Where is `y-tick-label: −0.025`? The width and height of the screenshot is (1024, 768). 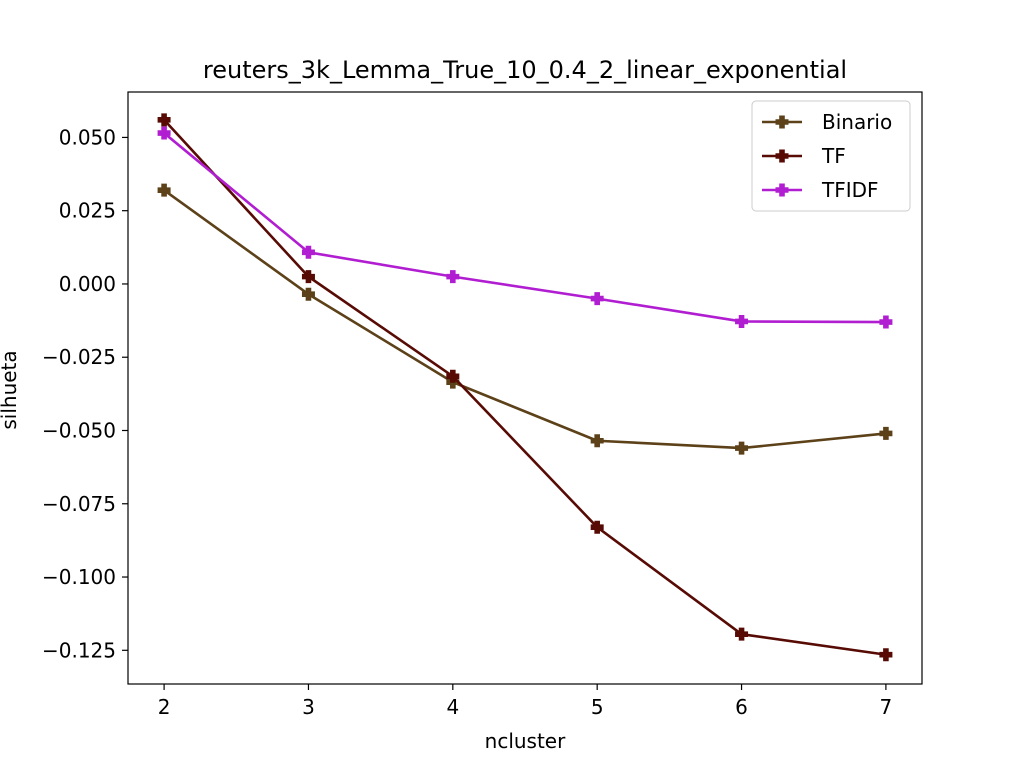 y-tick-label: −0.025 is located at coordinates (79, 357).